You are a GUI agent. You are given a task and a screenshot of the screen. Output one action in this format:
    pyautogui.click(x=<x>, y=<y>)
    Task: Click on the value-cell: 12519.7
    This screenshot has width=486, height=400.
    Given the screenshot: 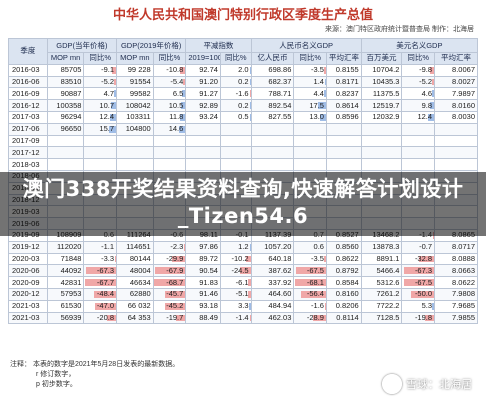 What is the action you would take?
    pyautogui.click(x=381, y=105)
    